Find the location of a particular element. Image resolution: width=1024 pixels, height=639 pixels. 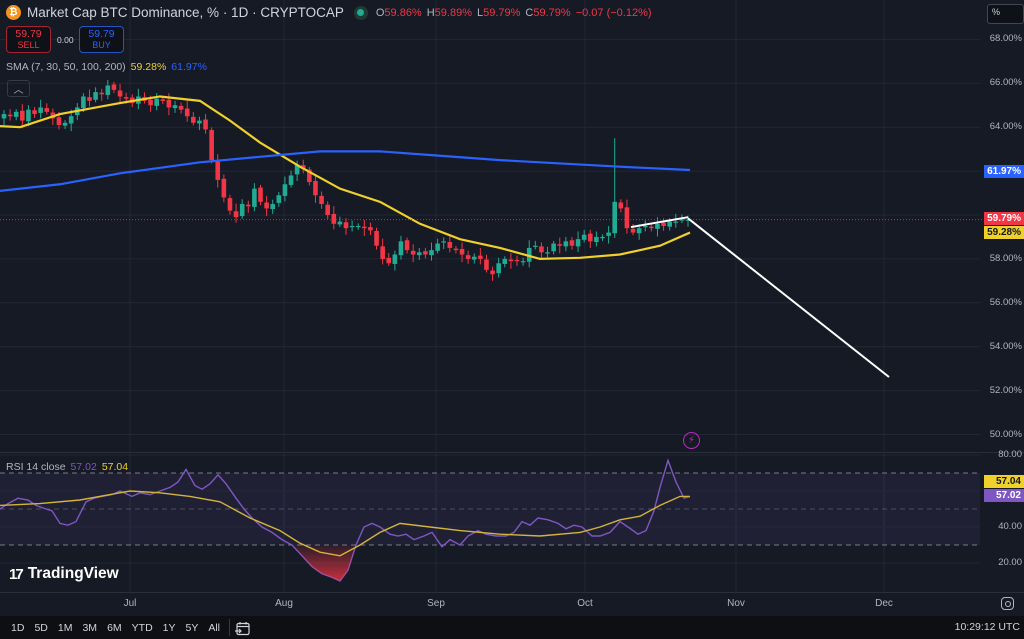

sma-name: SMA (7, 30, 50, 100, 200) is located at coordinates (66, 67).